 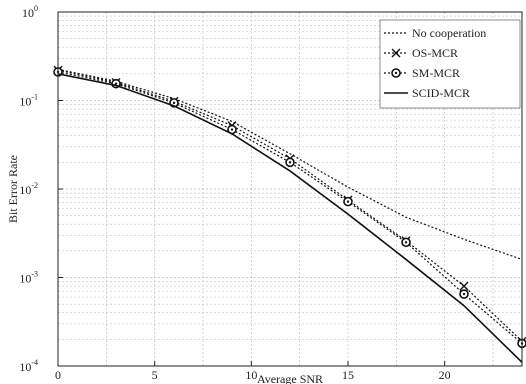 I want to click on legend-label: SCID-MCR, so click(x=441, y=93).